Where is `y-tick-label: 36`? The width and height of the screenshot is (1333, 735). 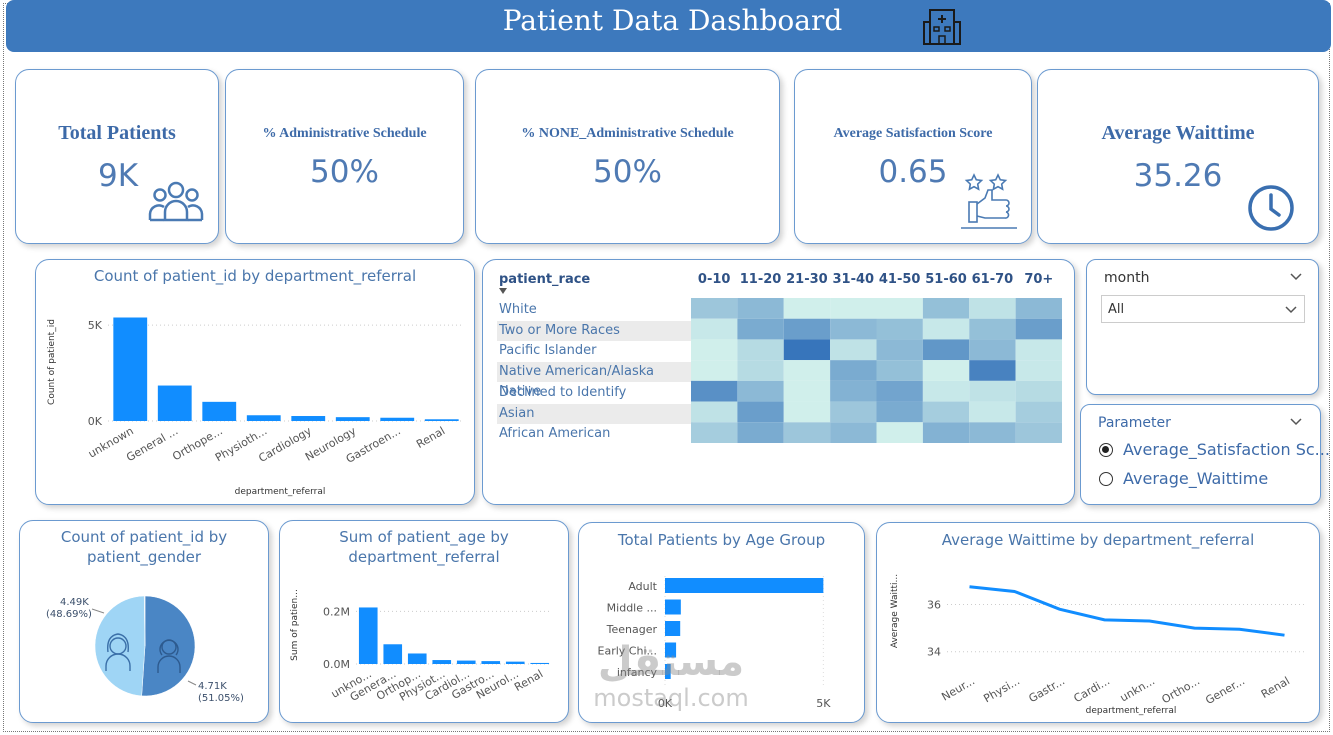 y-tick-label: 36 is located at coordinates (934, 604).